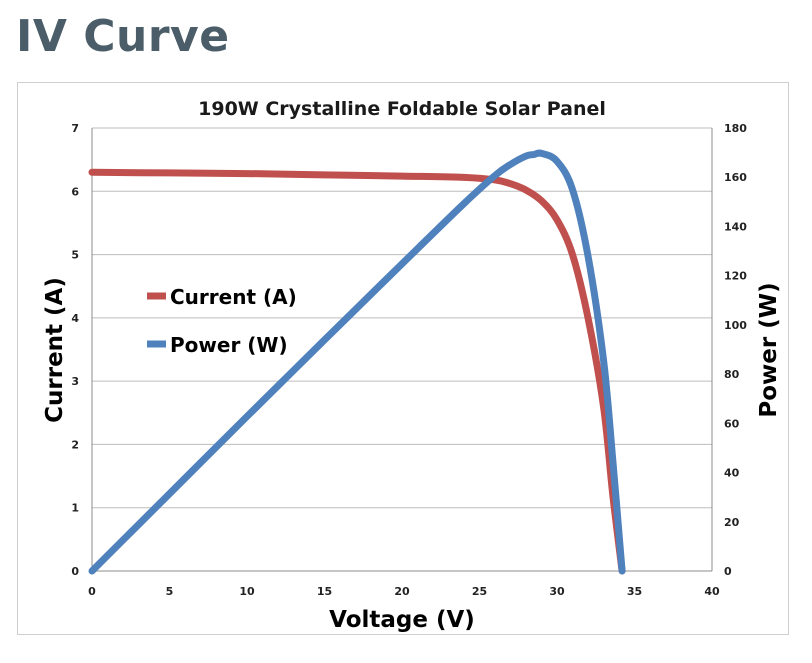 This screenshot has width=812, height=663. What do you see at coordinates (557, 591) in the screenshot?
I see `x-tick-label: 30` at bounding box center [557, 591].